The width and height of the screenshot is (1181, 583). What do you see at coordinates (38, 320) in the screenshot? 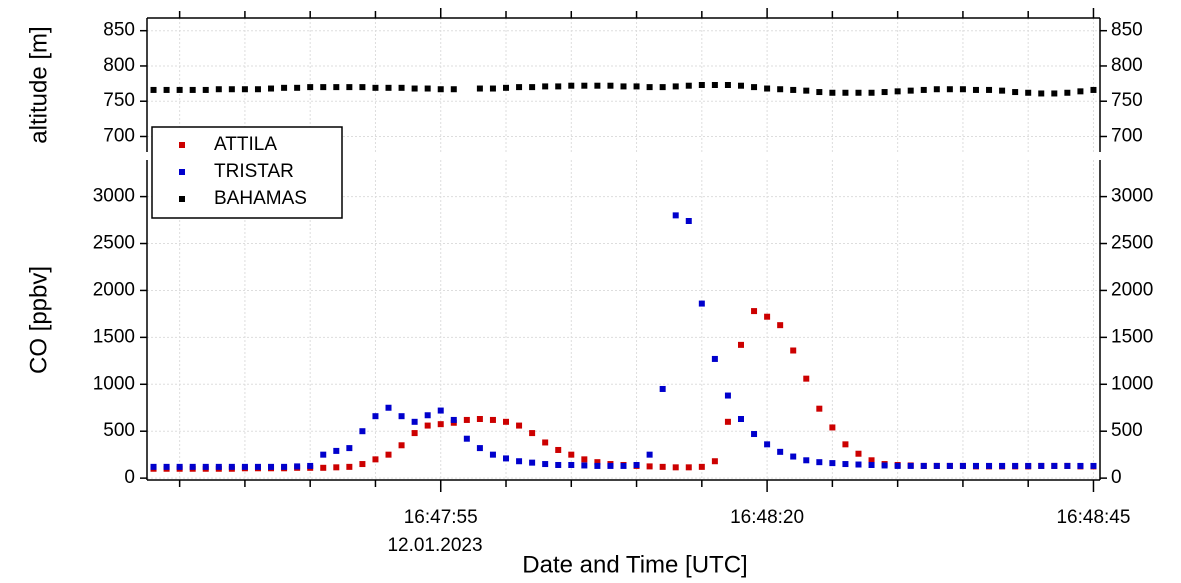
I see `y-axis-label: CO [ppbv]` at bounding box center [38, 320].